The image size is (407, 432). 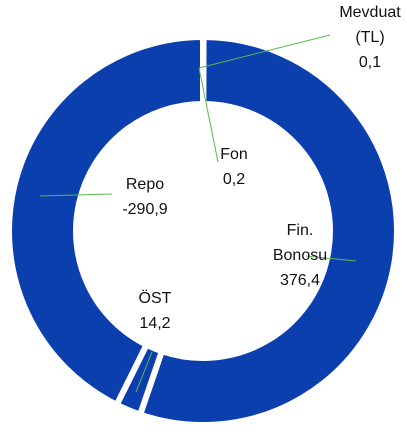 I want to click on value-label: 0,1, so click(x=370, y=62).